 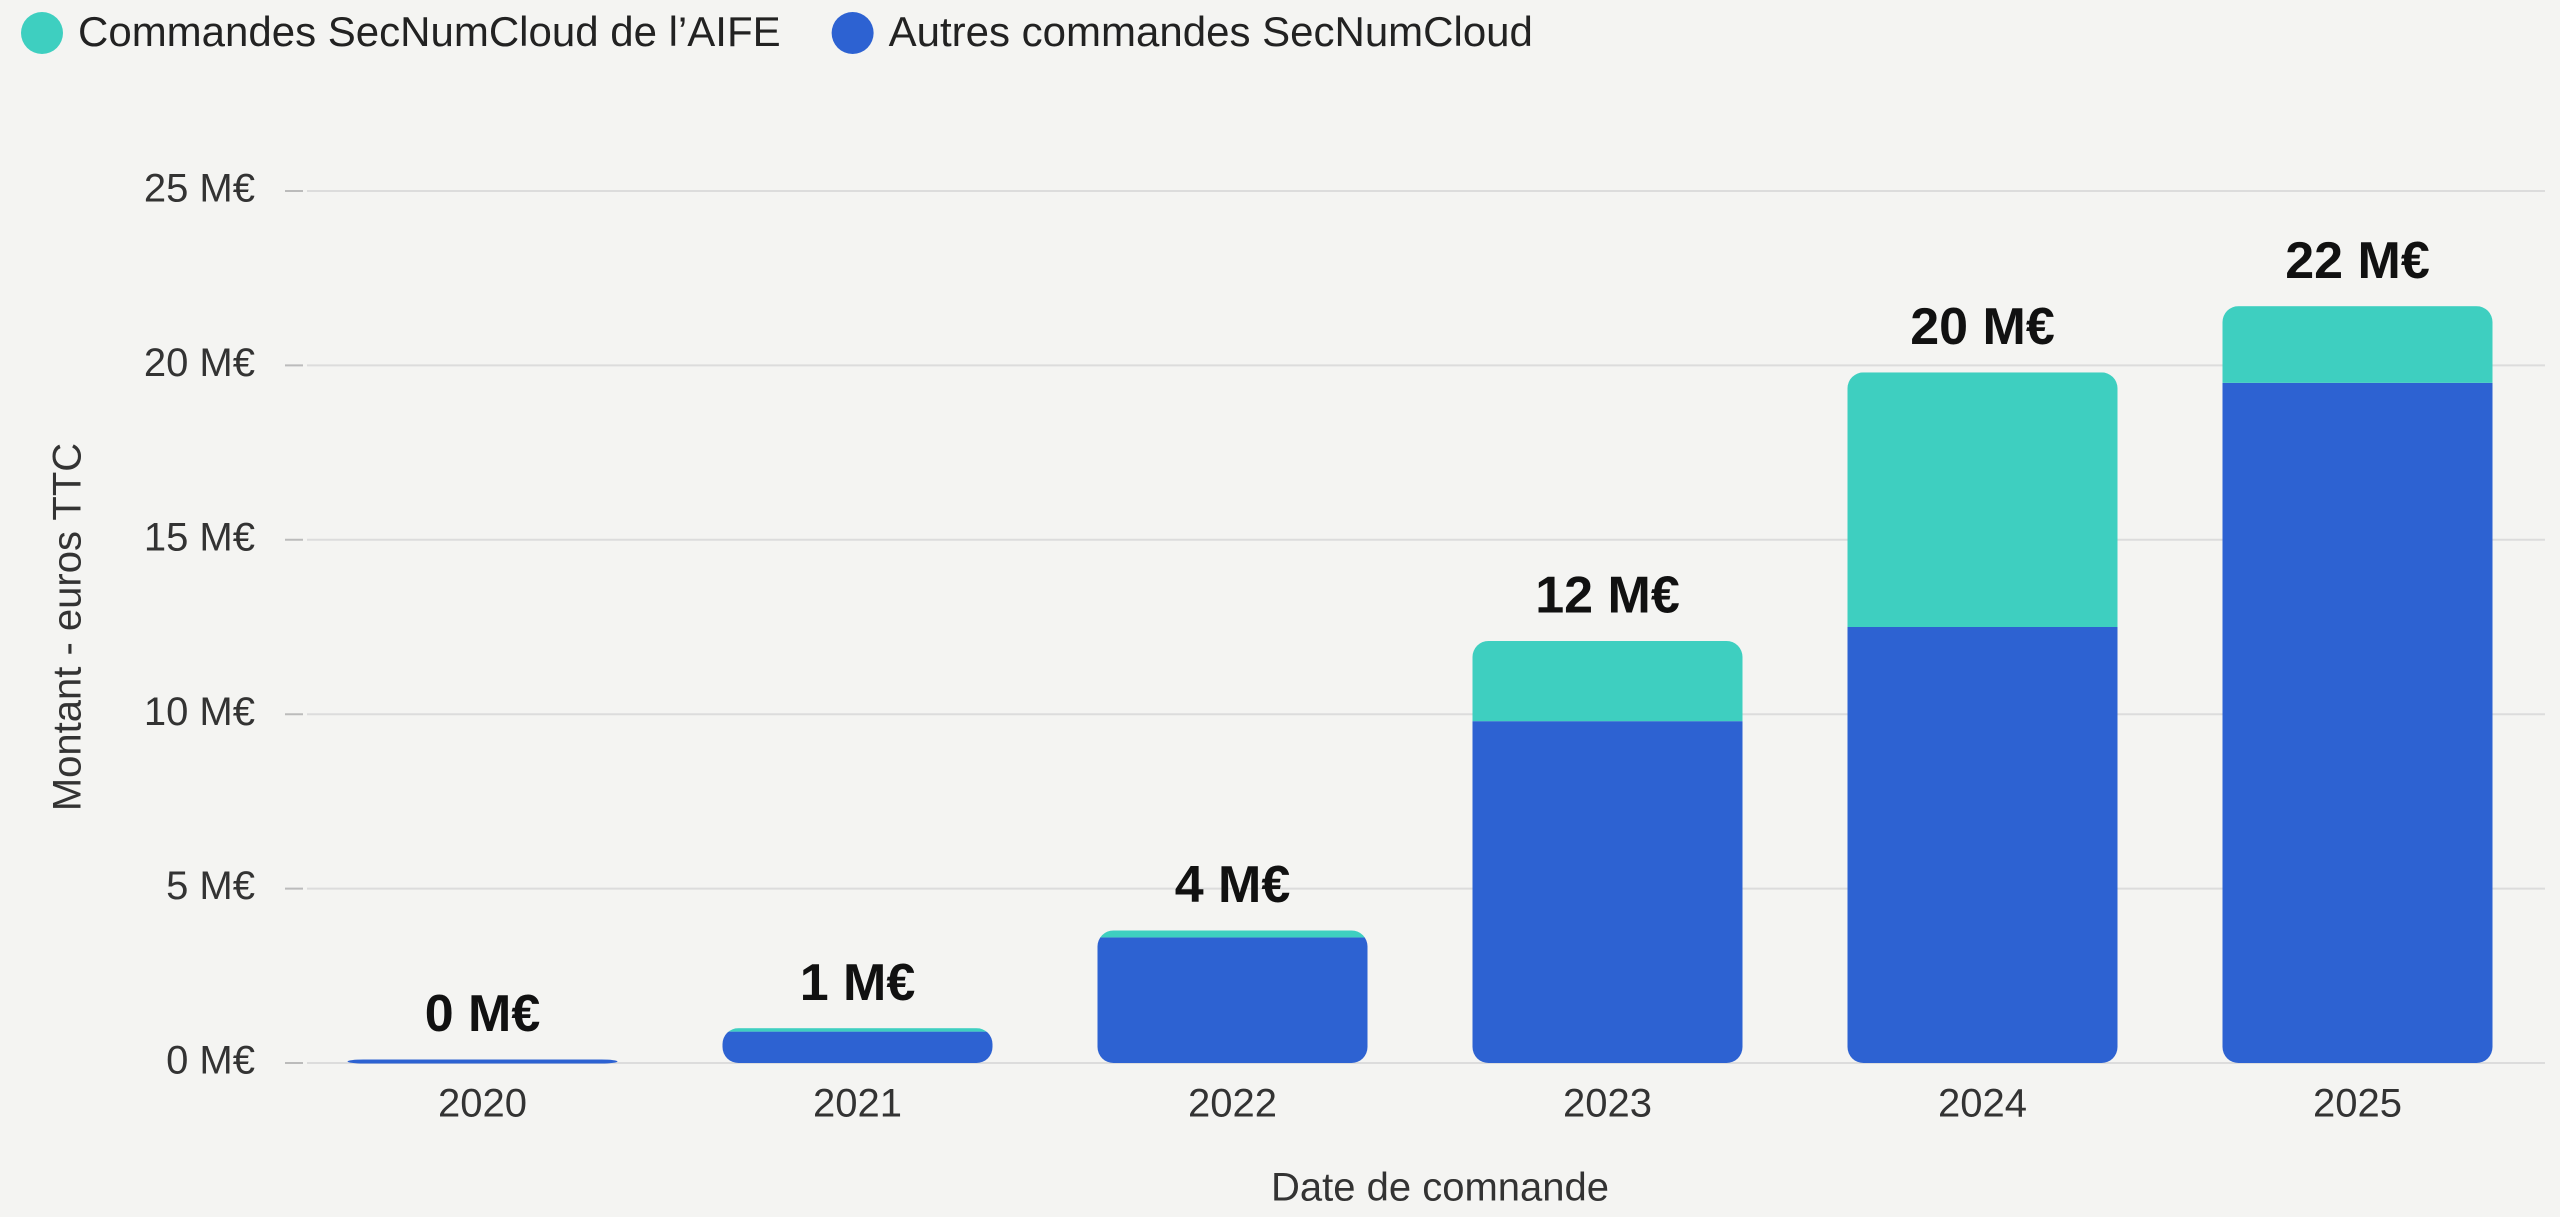 I want to click on total-label: 12 M€, so click(x=1607, y=596).